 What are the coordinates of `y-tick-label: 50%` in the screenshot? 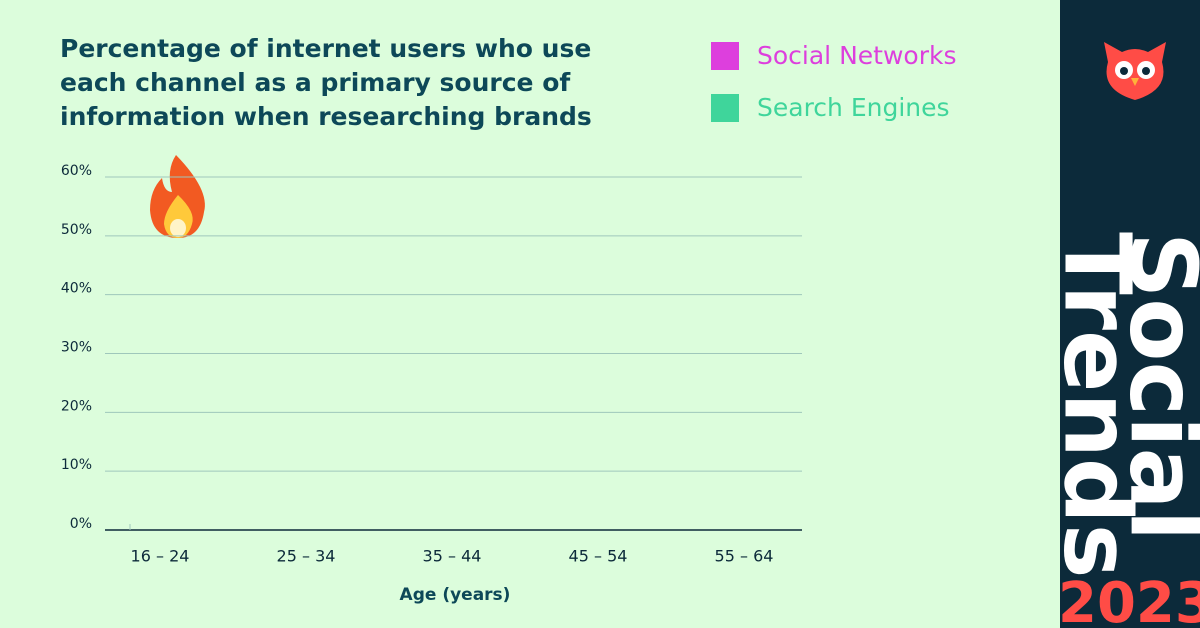 It's located at (76, 230).